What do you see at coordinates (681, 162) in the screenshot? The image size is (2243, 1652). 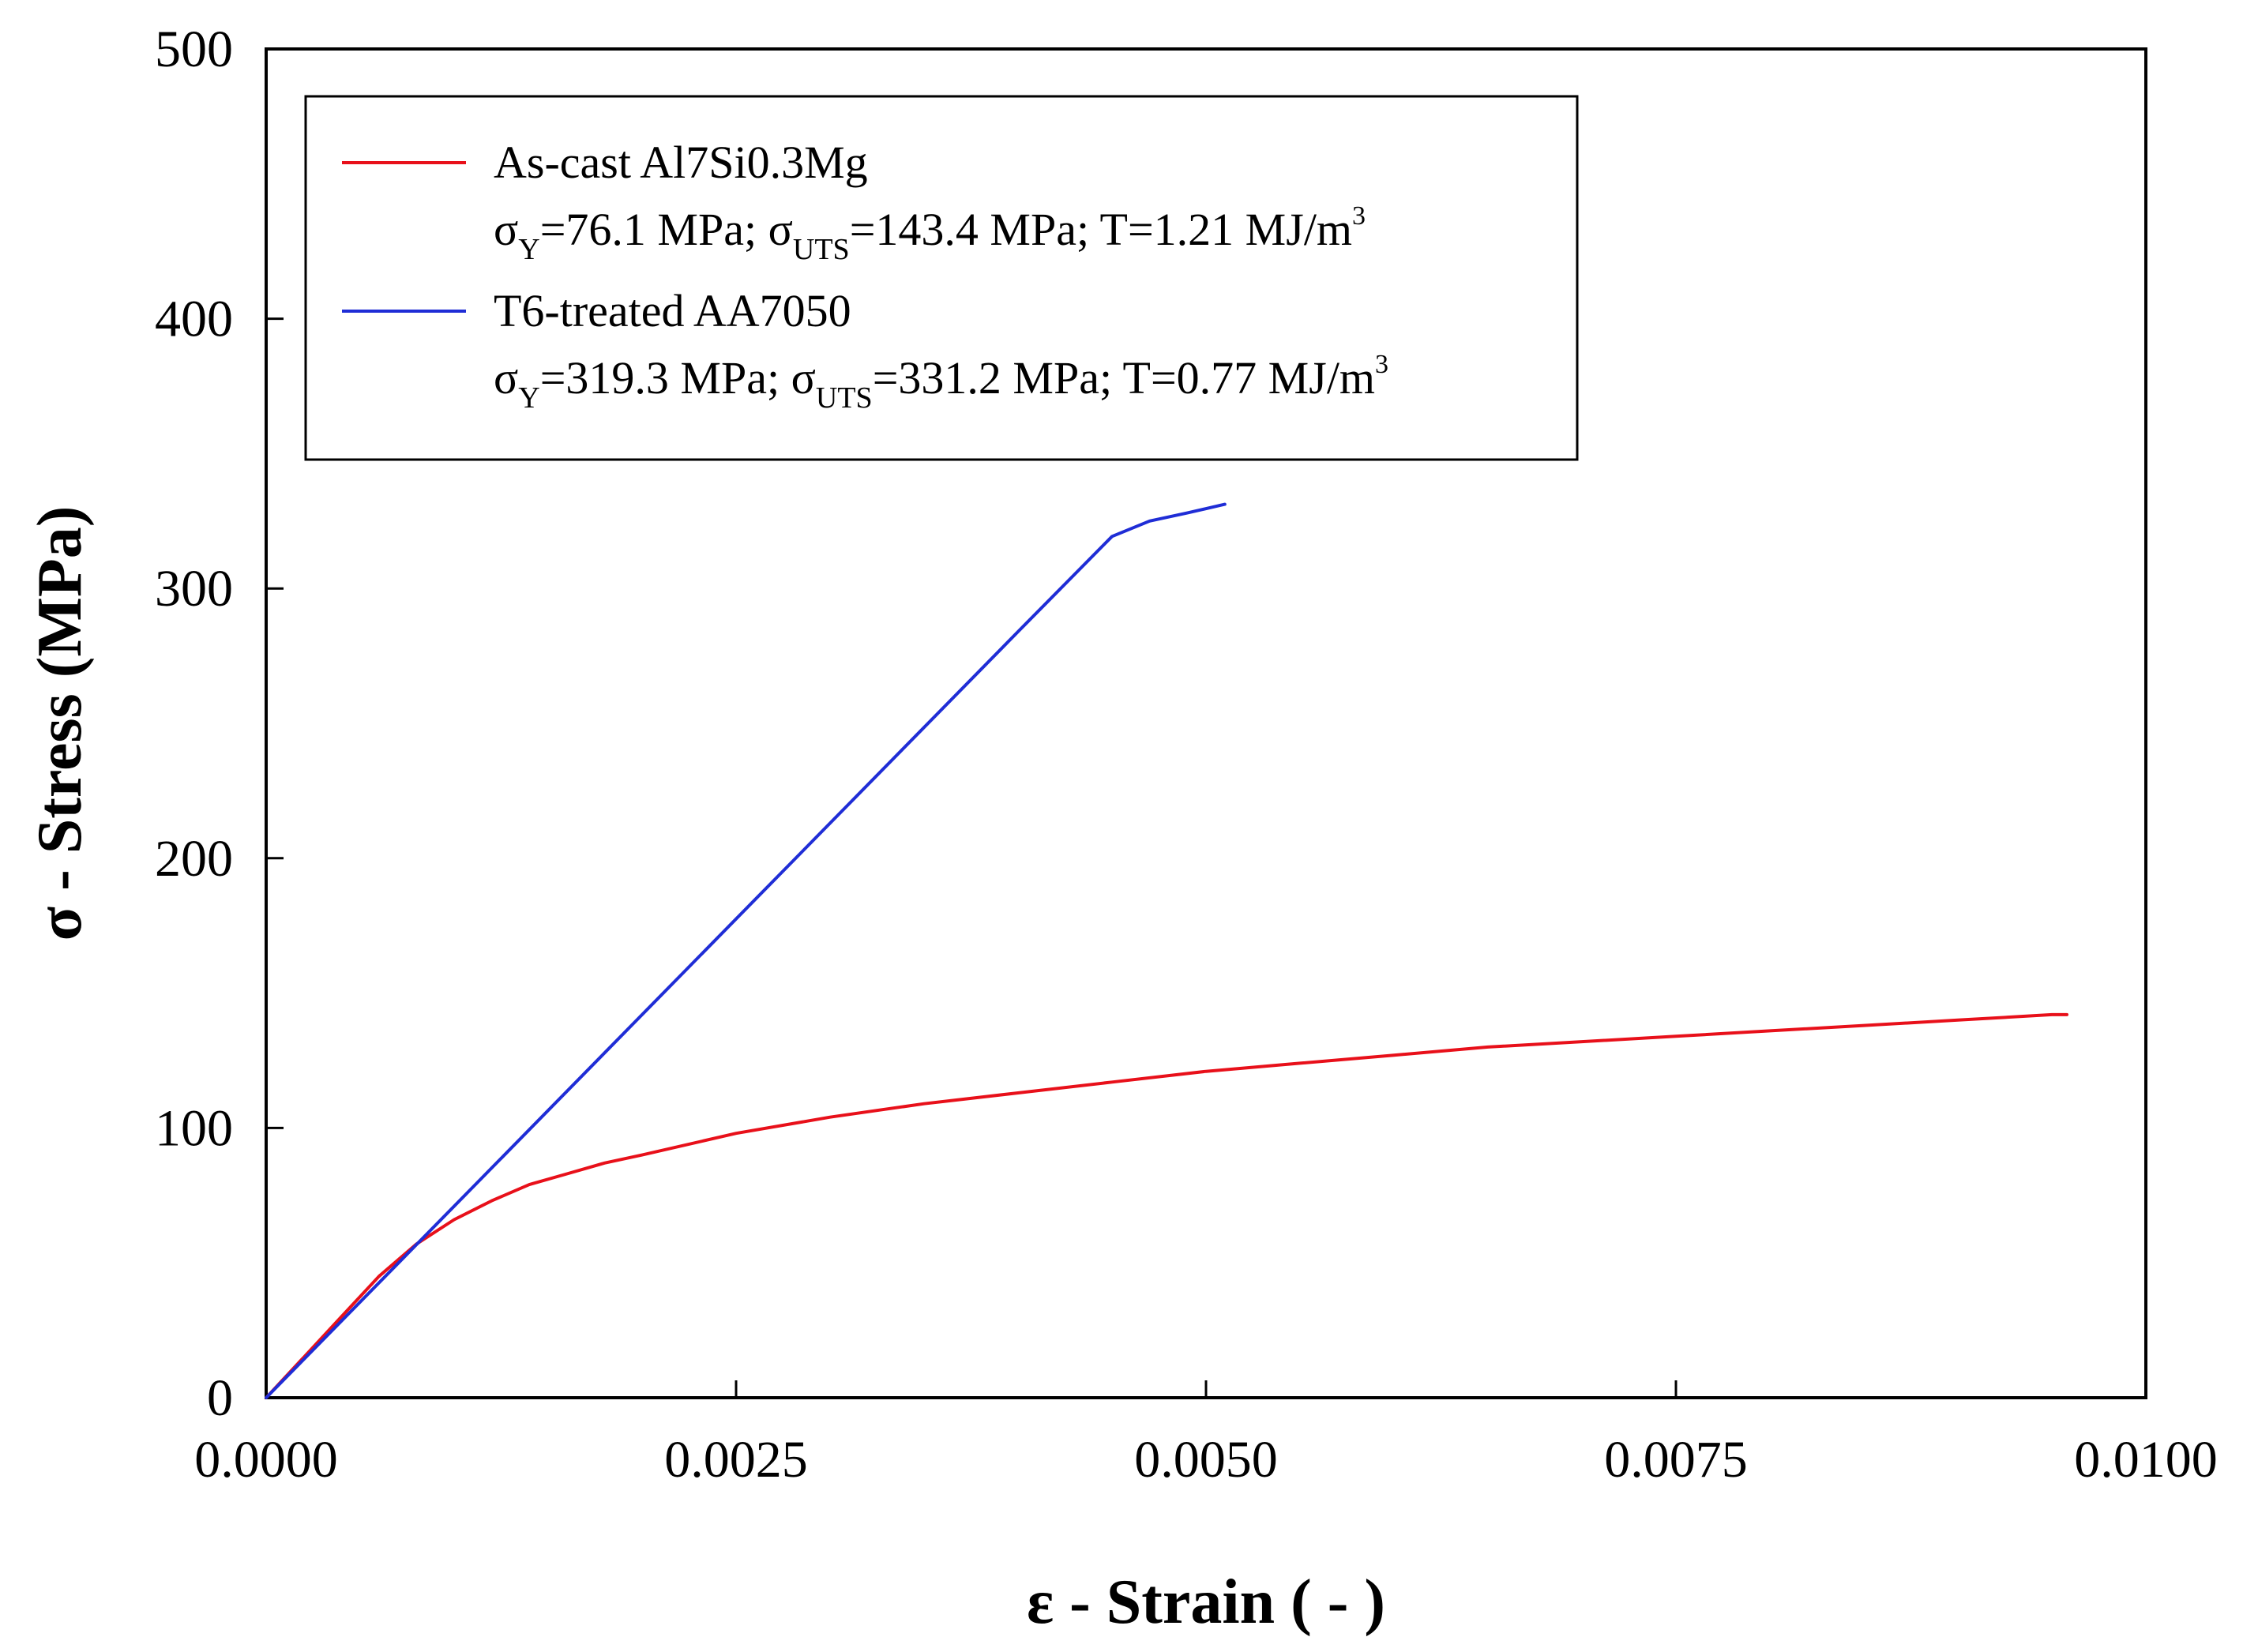 I see `legend-label-as-cast: As-cast Al7Si0.3Mg` at bounding box center [681, 162].